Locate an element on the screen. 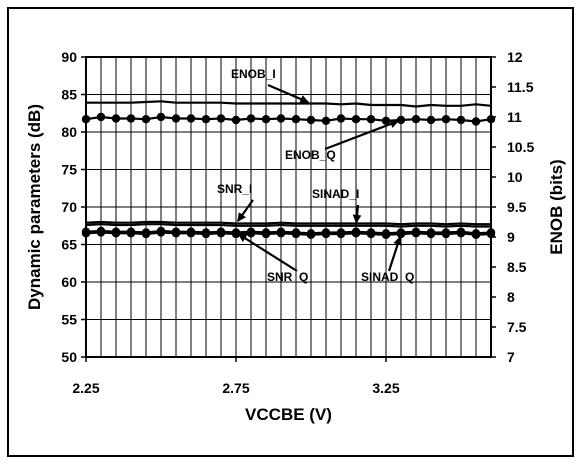 The image size is (585, 470). y-right-tick-label: 7 is located at coordinates (511, 357).